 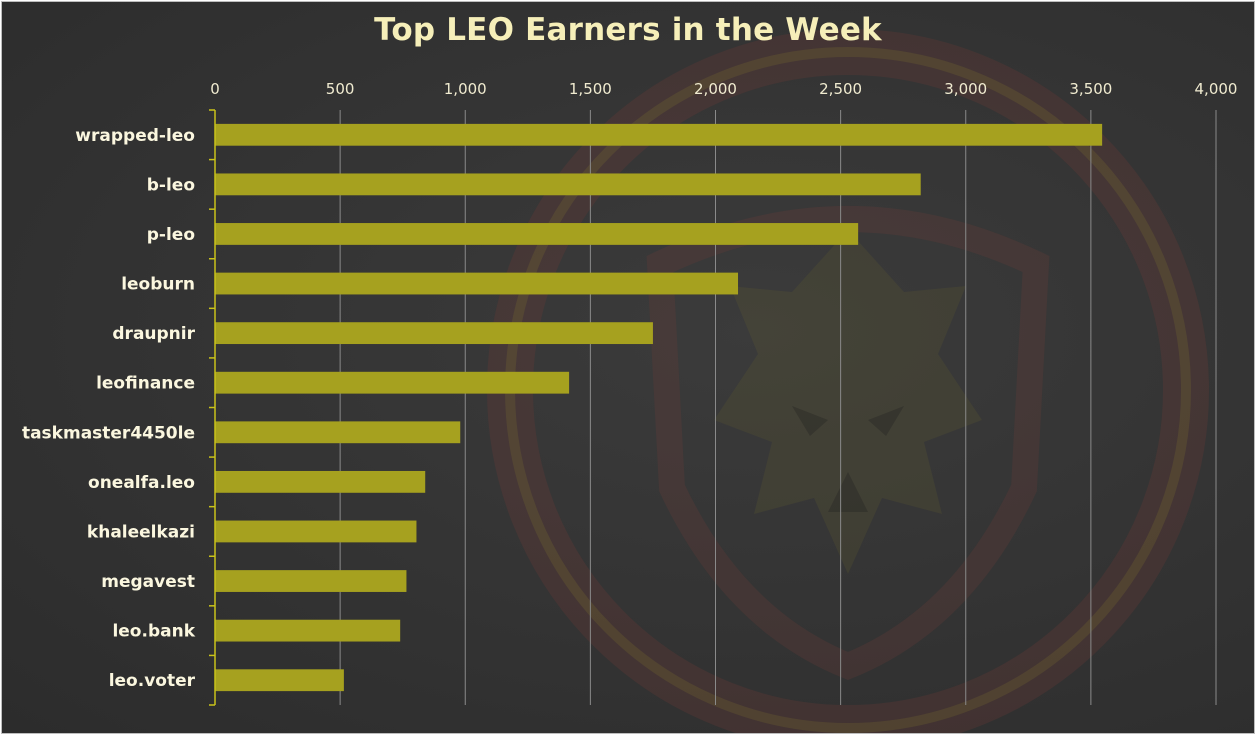 I want to click on x-tick-label: 1,500, so click(x=590, y=89).